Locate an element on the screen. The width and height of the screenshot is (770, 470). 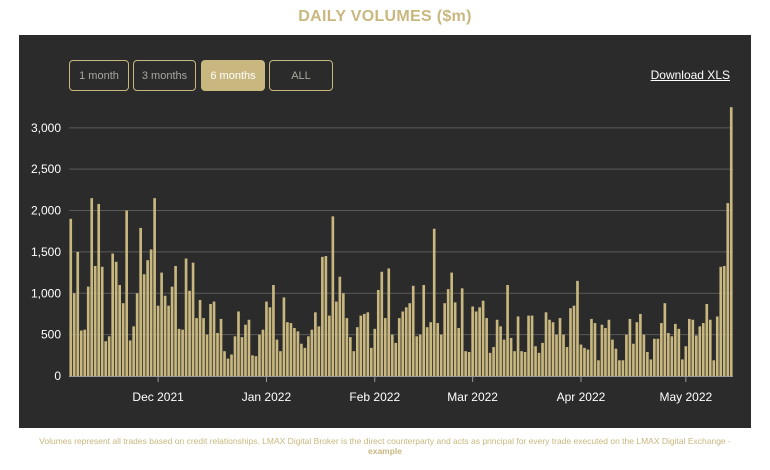
chart-title: DAILY VOLUMES ($m) is located at coordinates (385, 16).